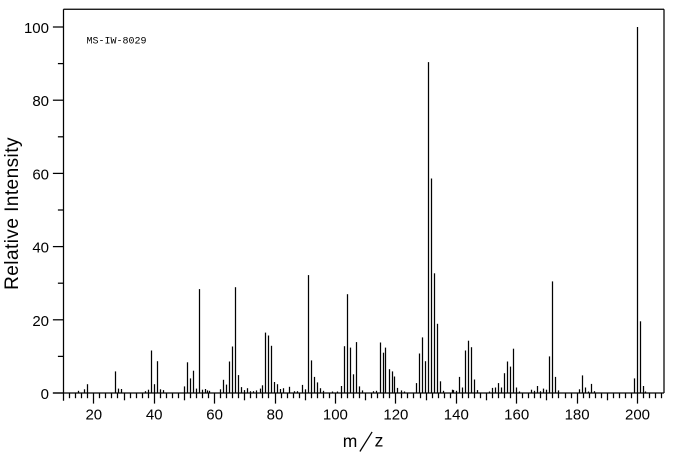 The height and width of the screenshot is (460, 676). Describe the element at coordinates (577, 415) in the screenshot. I see `svg-text: 180` at that location.